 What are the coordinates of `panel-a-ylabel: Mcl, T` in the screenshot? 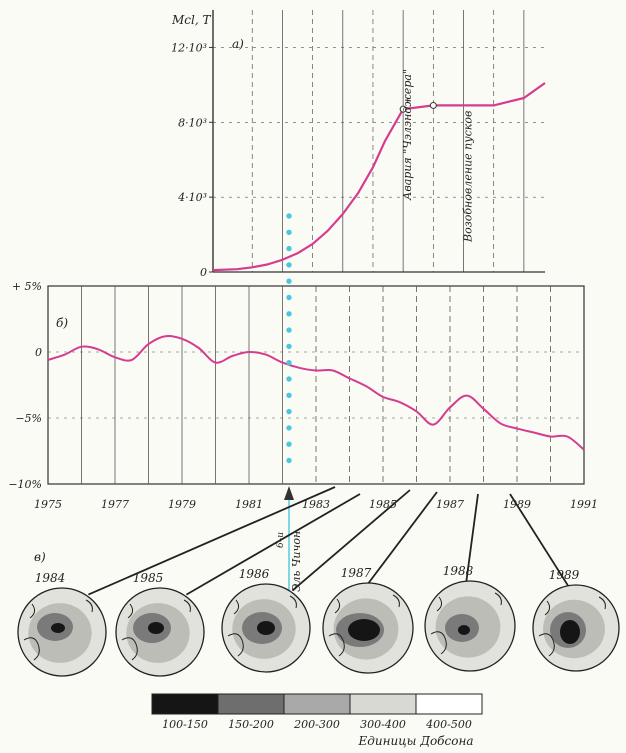 It's located at (191, 20).